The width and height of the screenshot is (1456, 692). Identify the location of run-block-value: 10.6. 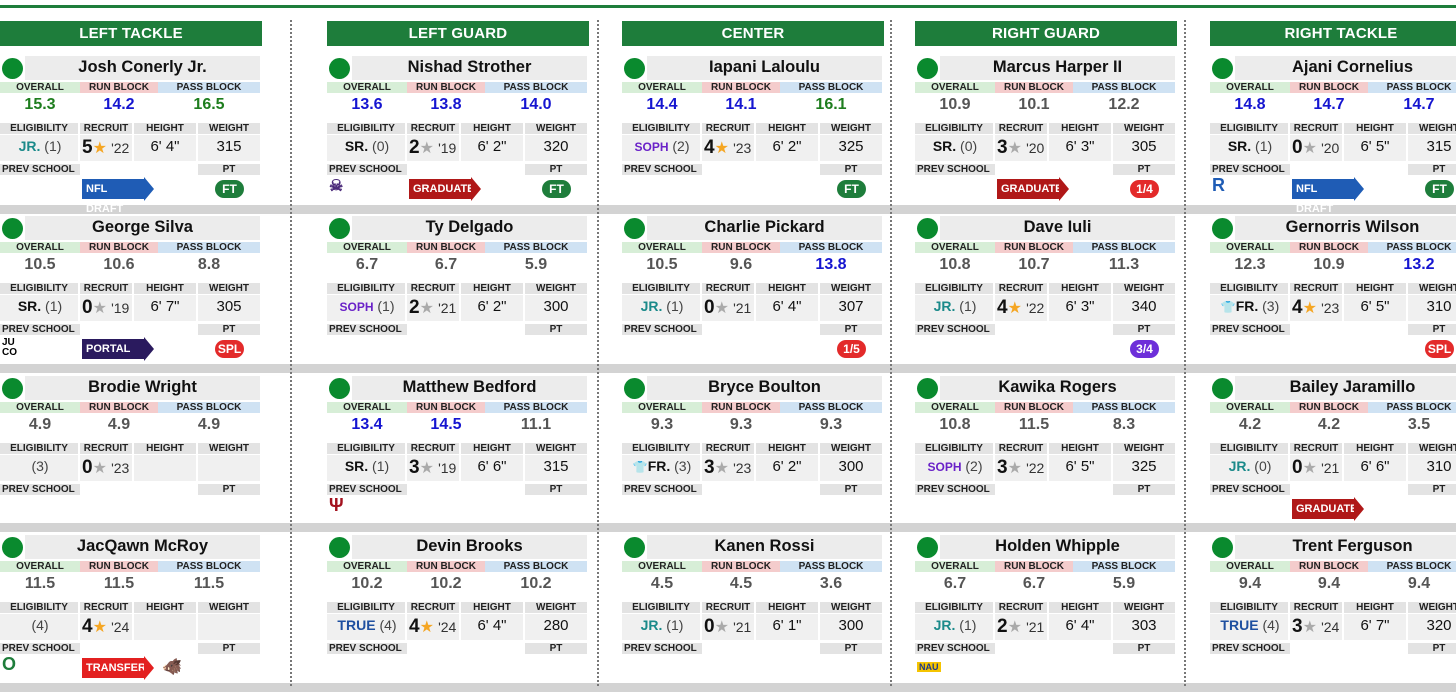
(119, 264).